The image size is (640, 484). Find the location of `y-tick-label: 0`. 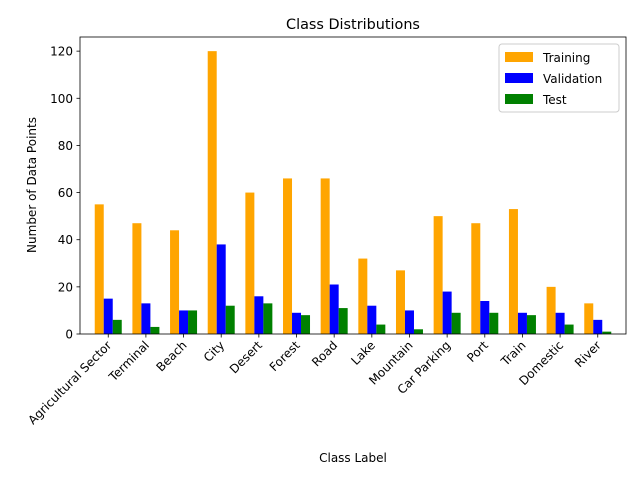

y-tick-label: 0 is located at coordinates (69, 335).